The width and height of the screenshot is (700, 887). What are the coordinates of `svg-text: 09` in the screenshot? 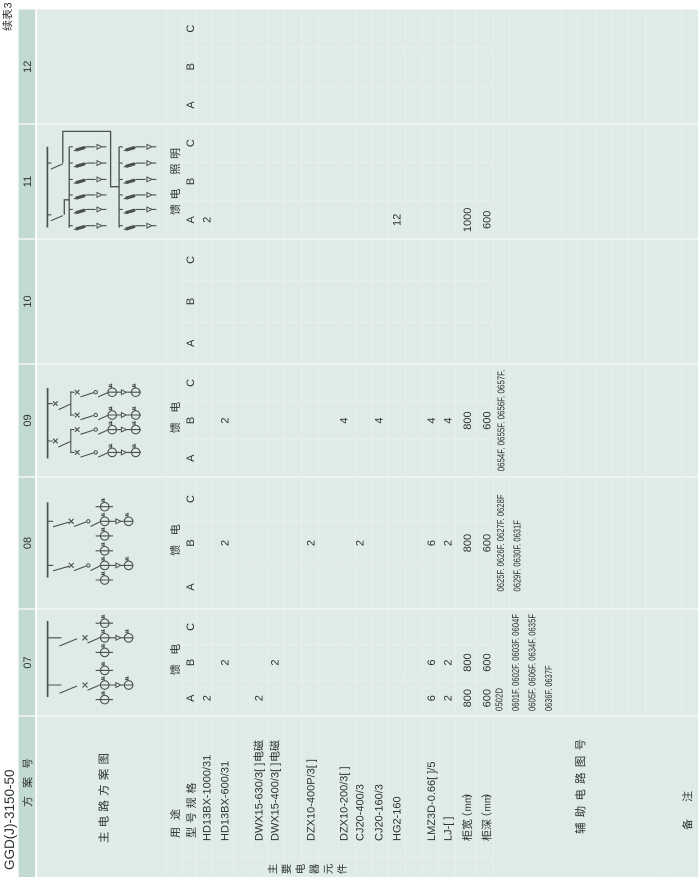 It's located at (28, 420).